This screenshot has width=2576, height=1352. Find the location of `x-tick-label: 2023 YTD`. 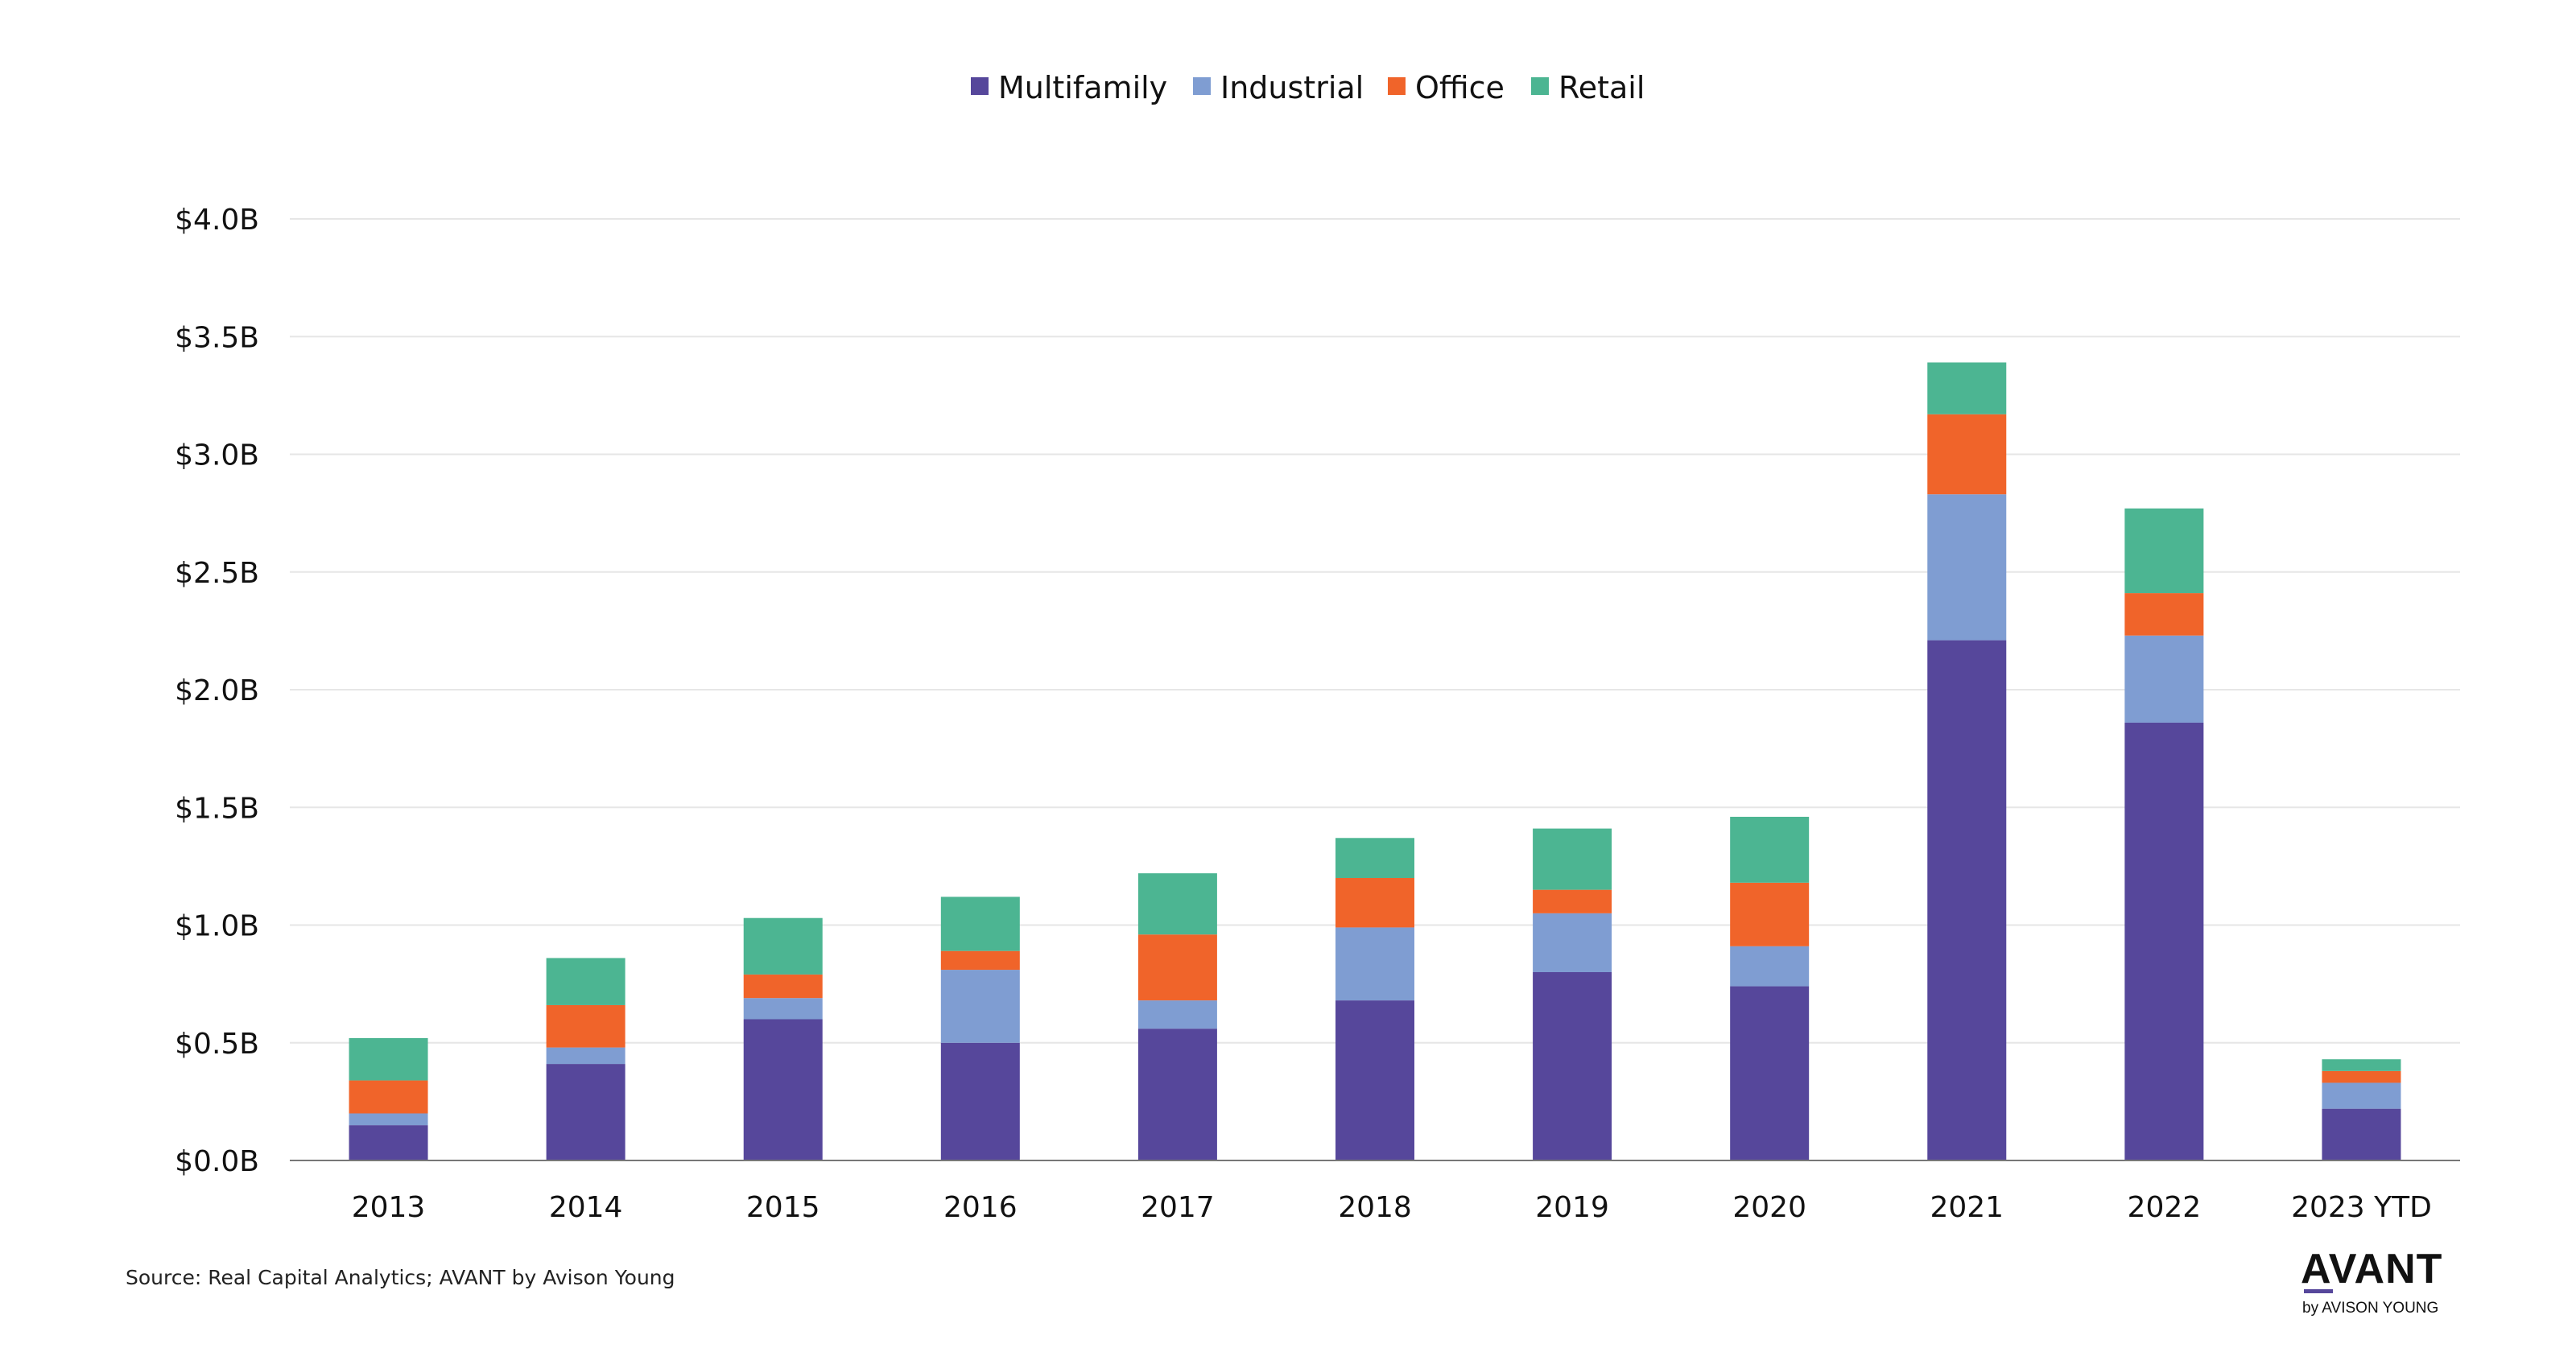

x-tick-label: 2023 YTD is located at coordinates (2361, 1207).